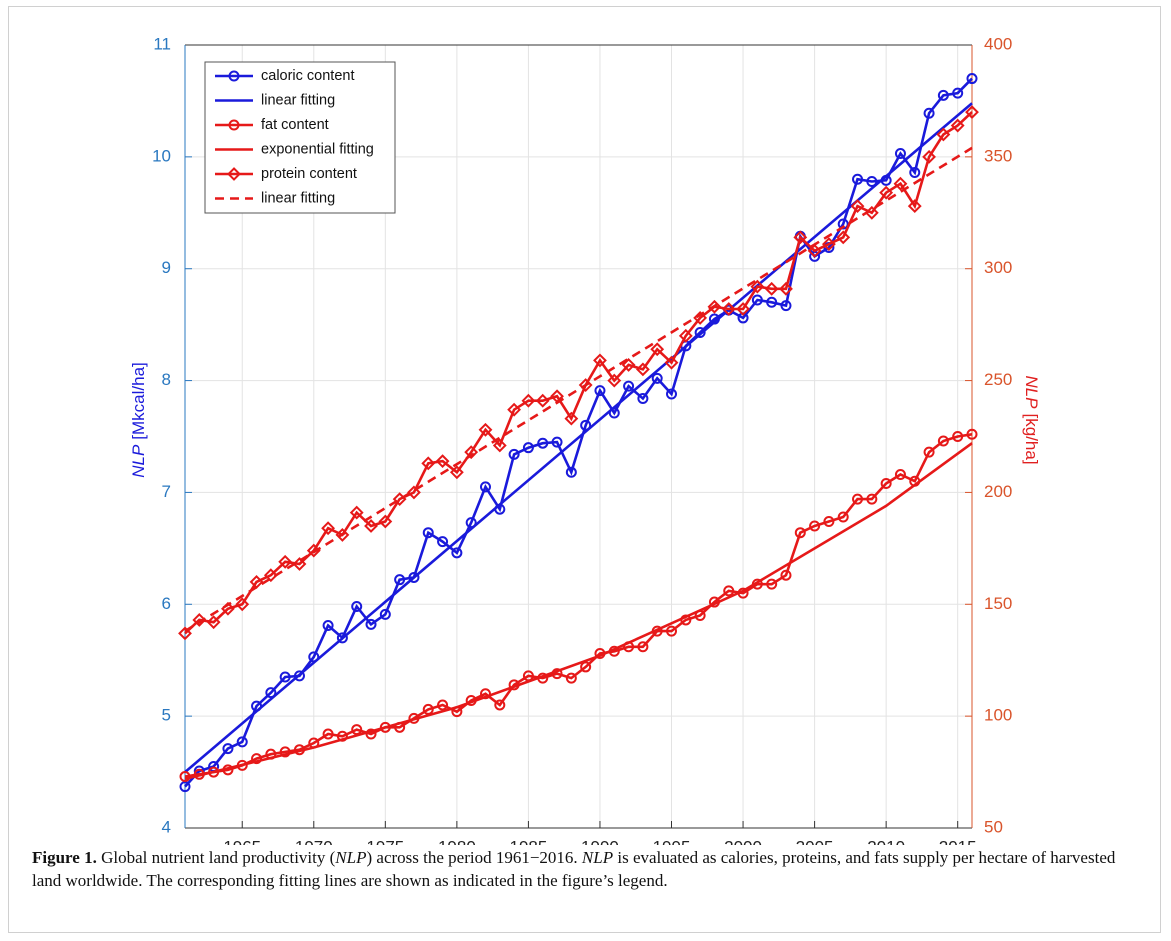 This screenshot has height=941, width=1171. I want to click on y2-axis-label-unit: [kg/ha], so click(1031, 439).